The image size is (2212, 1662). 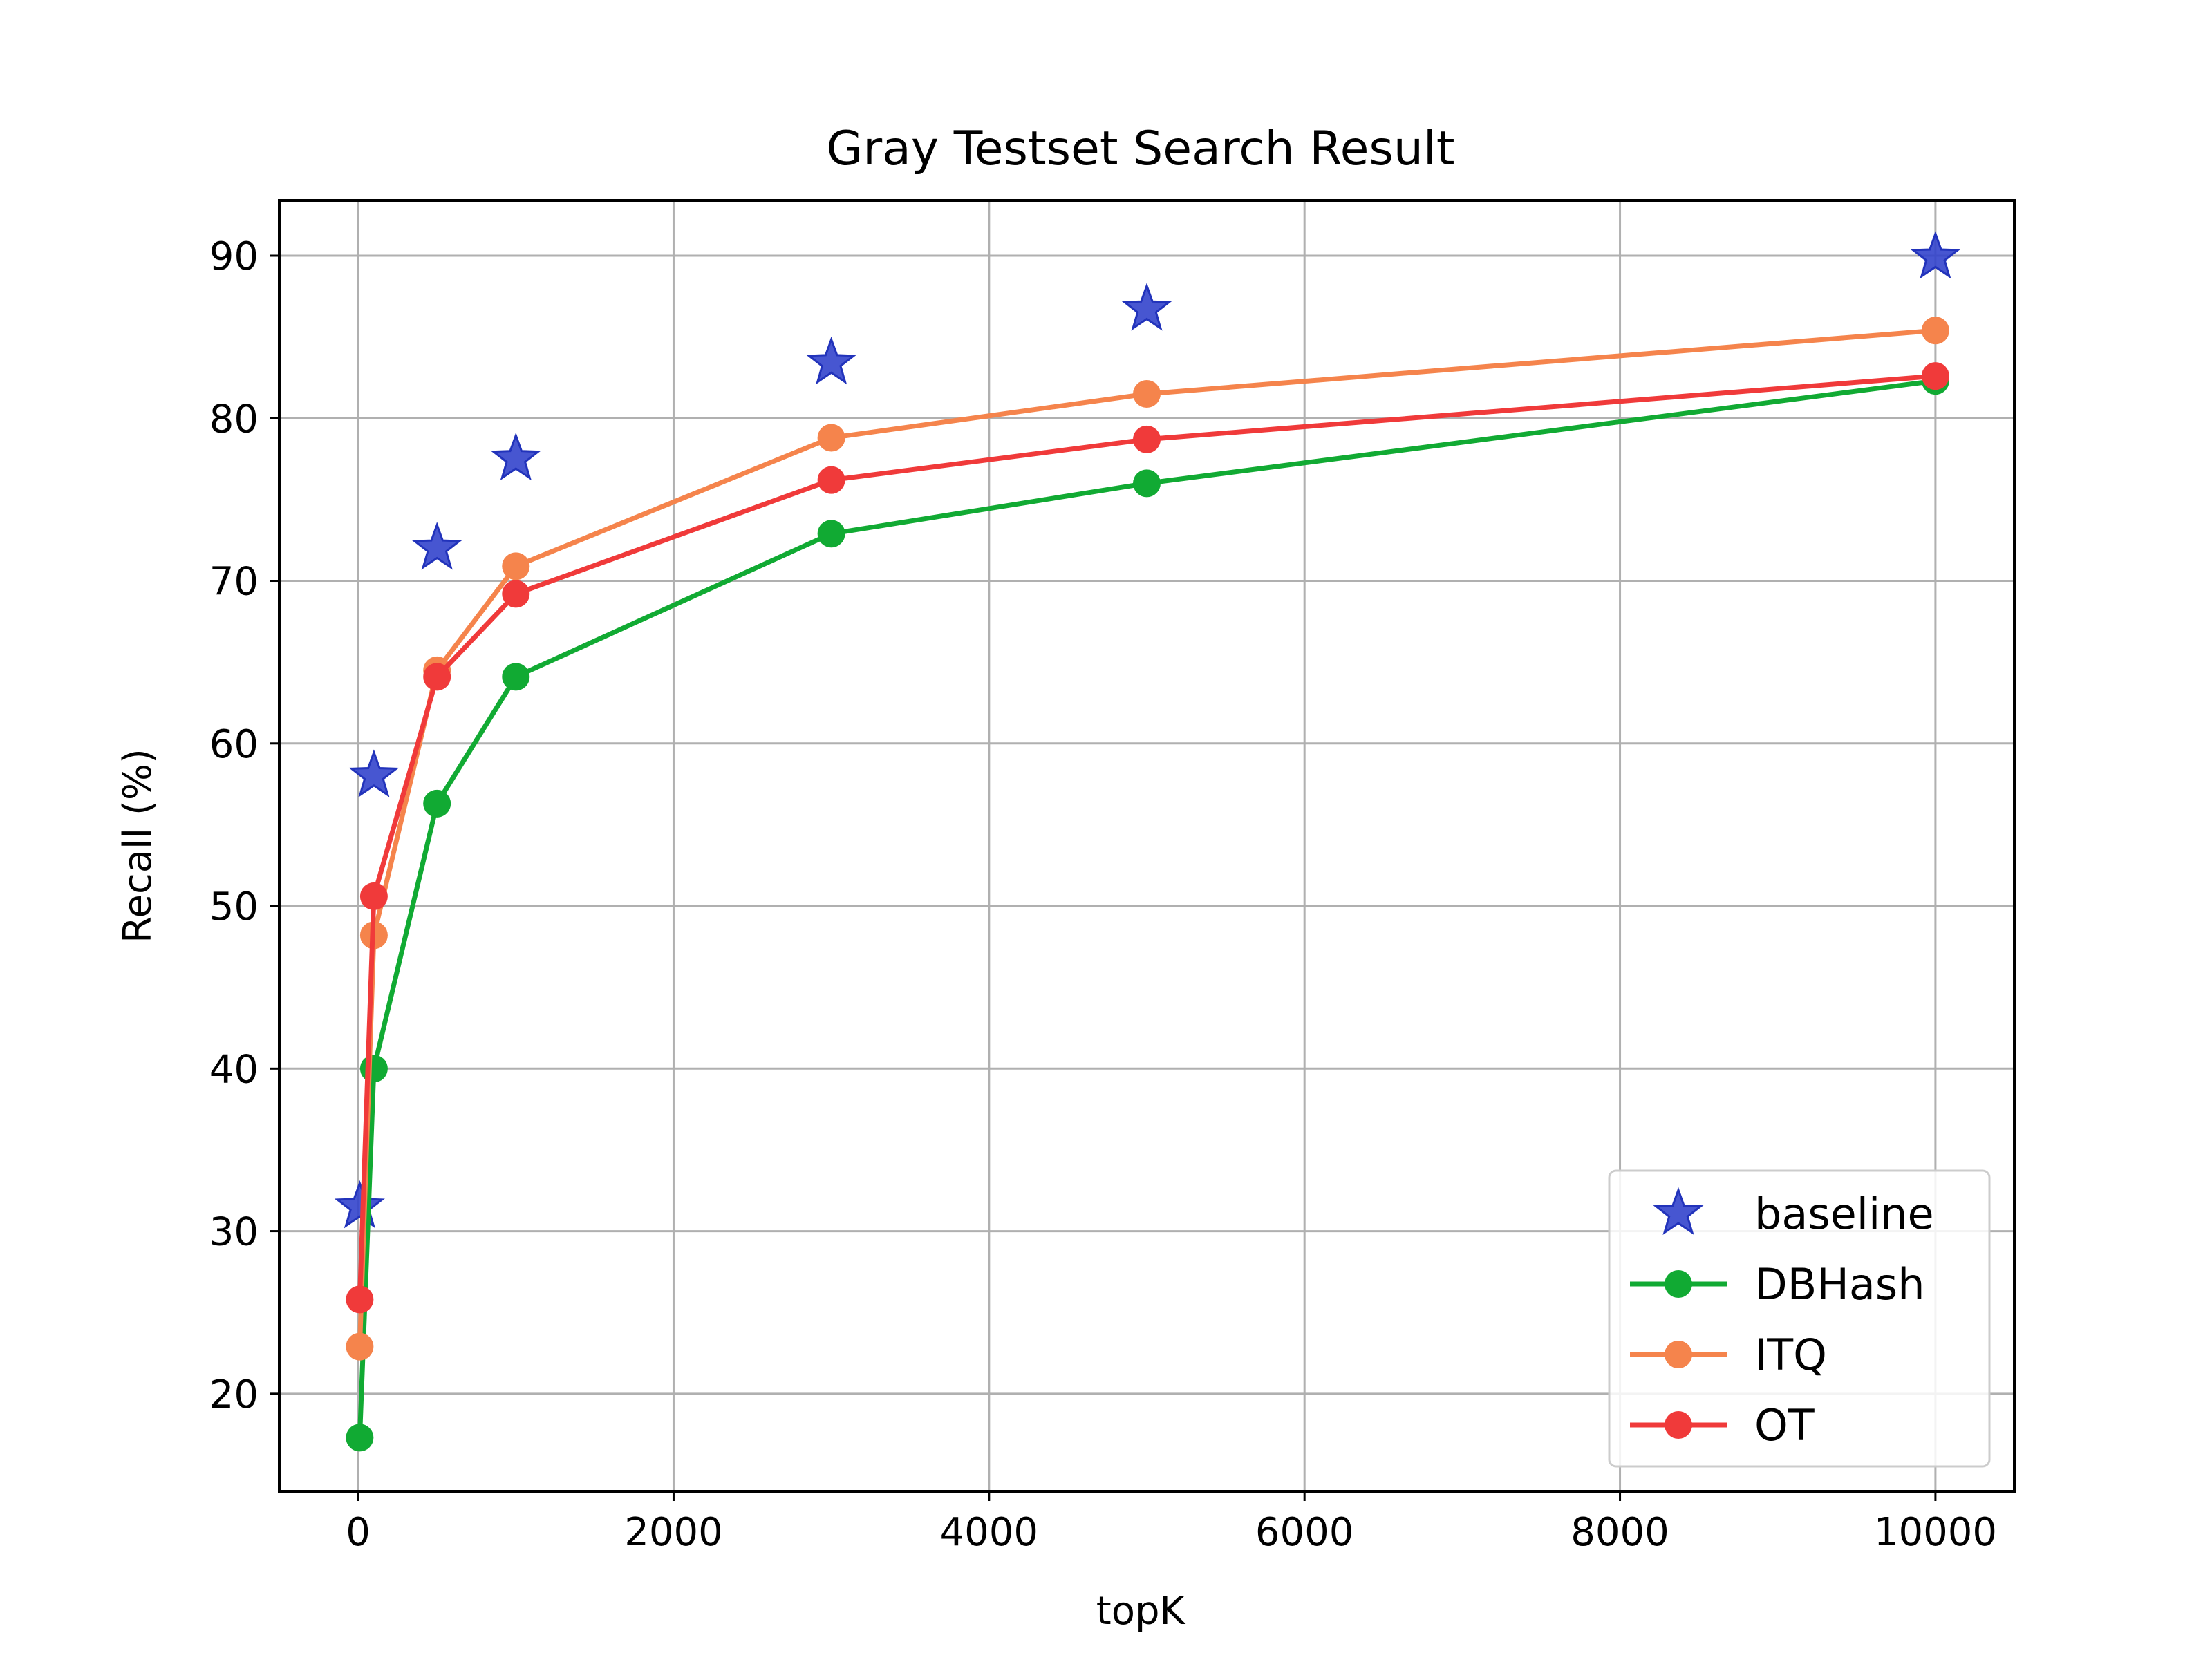 What do you see at coordinates (234, 256) in the screenshot?
I see `y-tick-label: 90` at bounding box center [234, 256].